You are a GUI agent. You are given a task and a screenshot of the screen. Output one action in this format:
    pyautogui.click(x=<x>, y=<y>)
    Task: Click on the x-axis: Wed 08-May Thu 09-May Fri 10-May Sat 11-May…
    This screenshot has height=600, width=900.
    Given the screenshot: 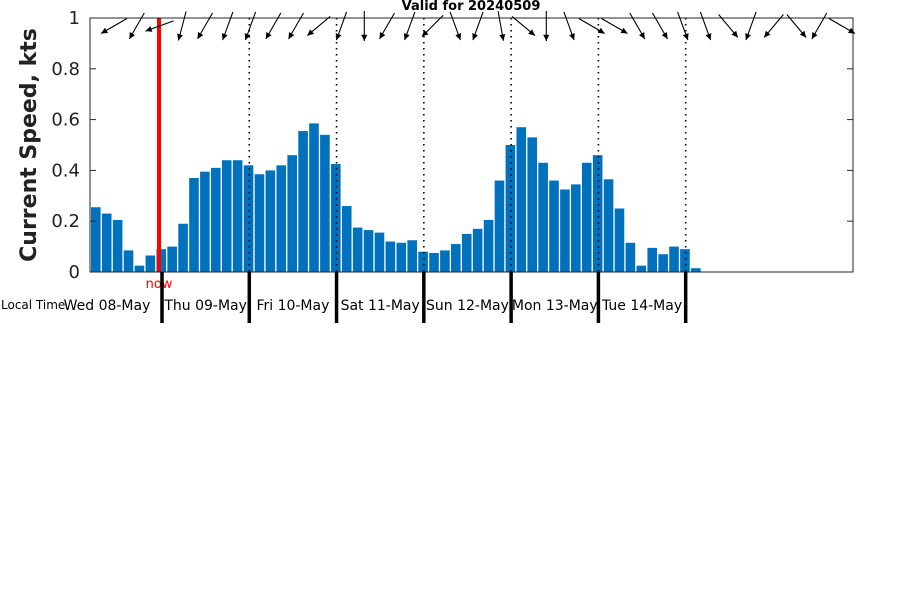 What is the action you would take?
    pyautogui.click(x=376, y=297)
    